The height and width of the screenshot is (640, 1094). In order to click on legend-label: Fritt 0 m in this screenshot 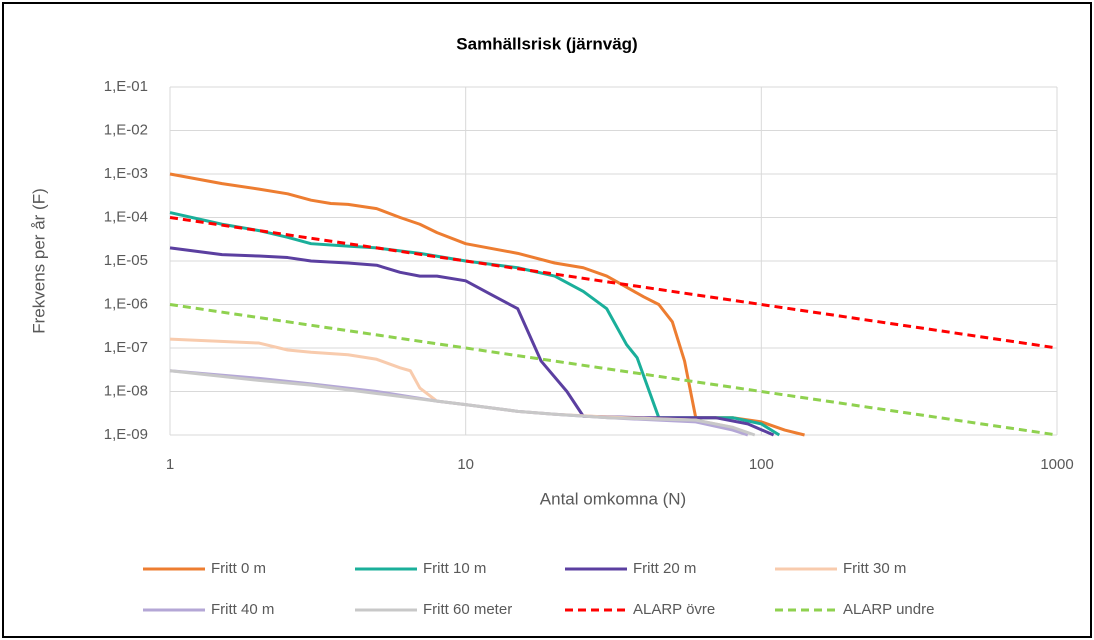, I will do `click(238, 568)`.